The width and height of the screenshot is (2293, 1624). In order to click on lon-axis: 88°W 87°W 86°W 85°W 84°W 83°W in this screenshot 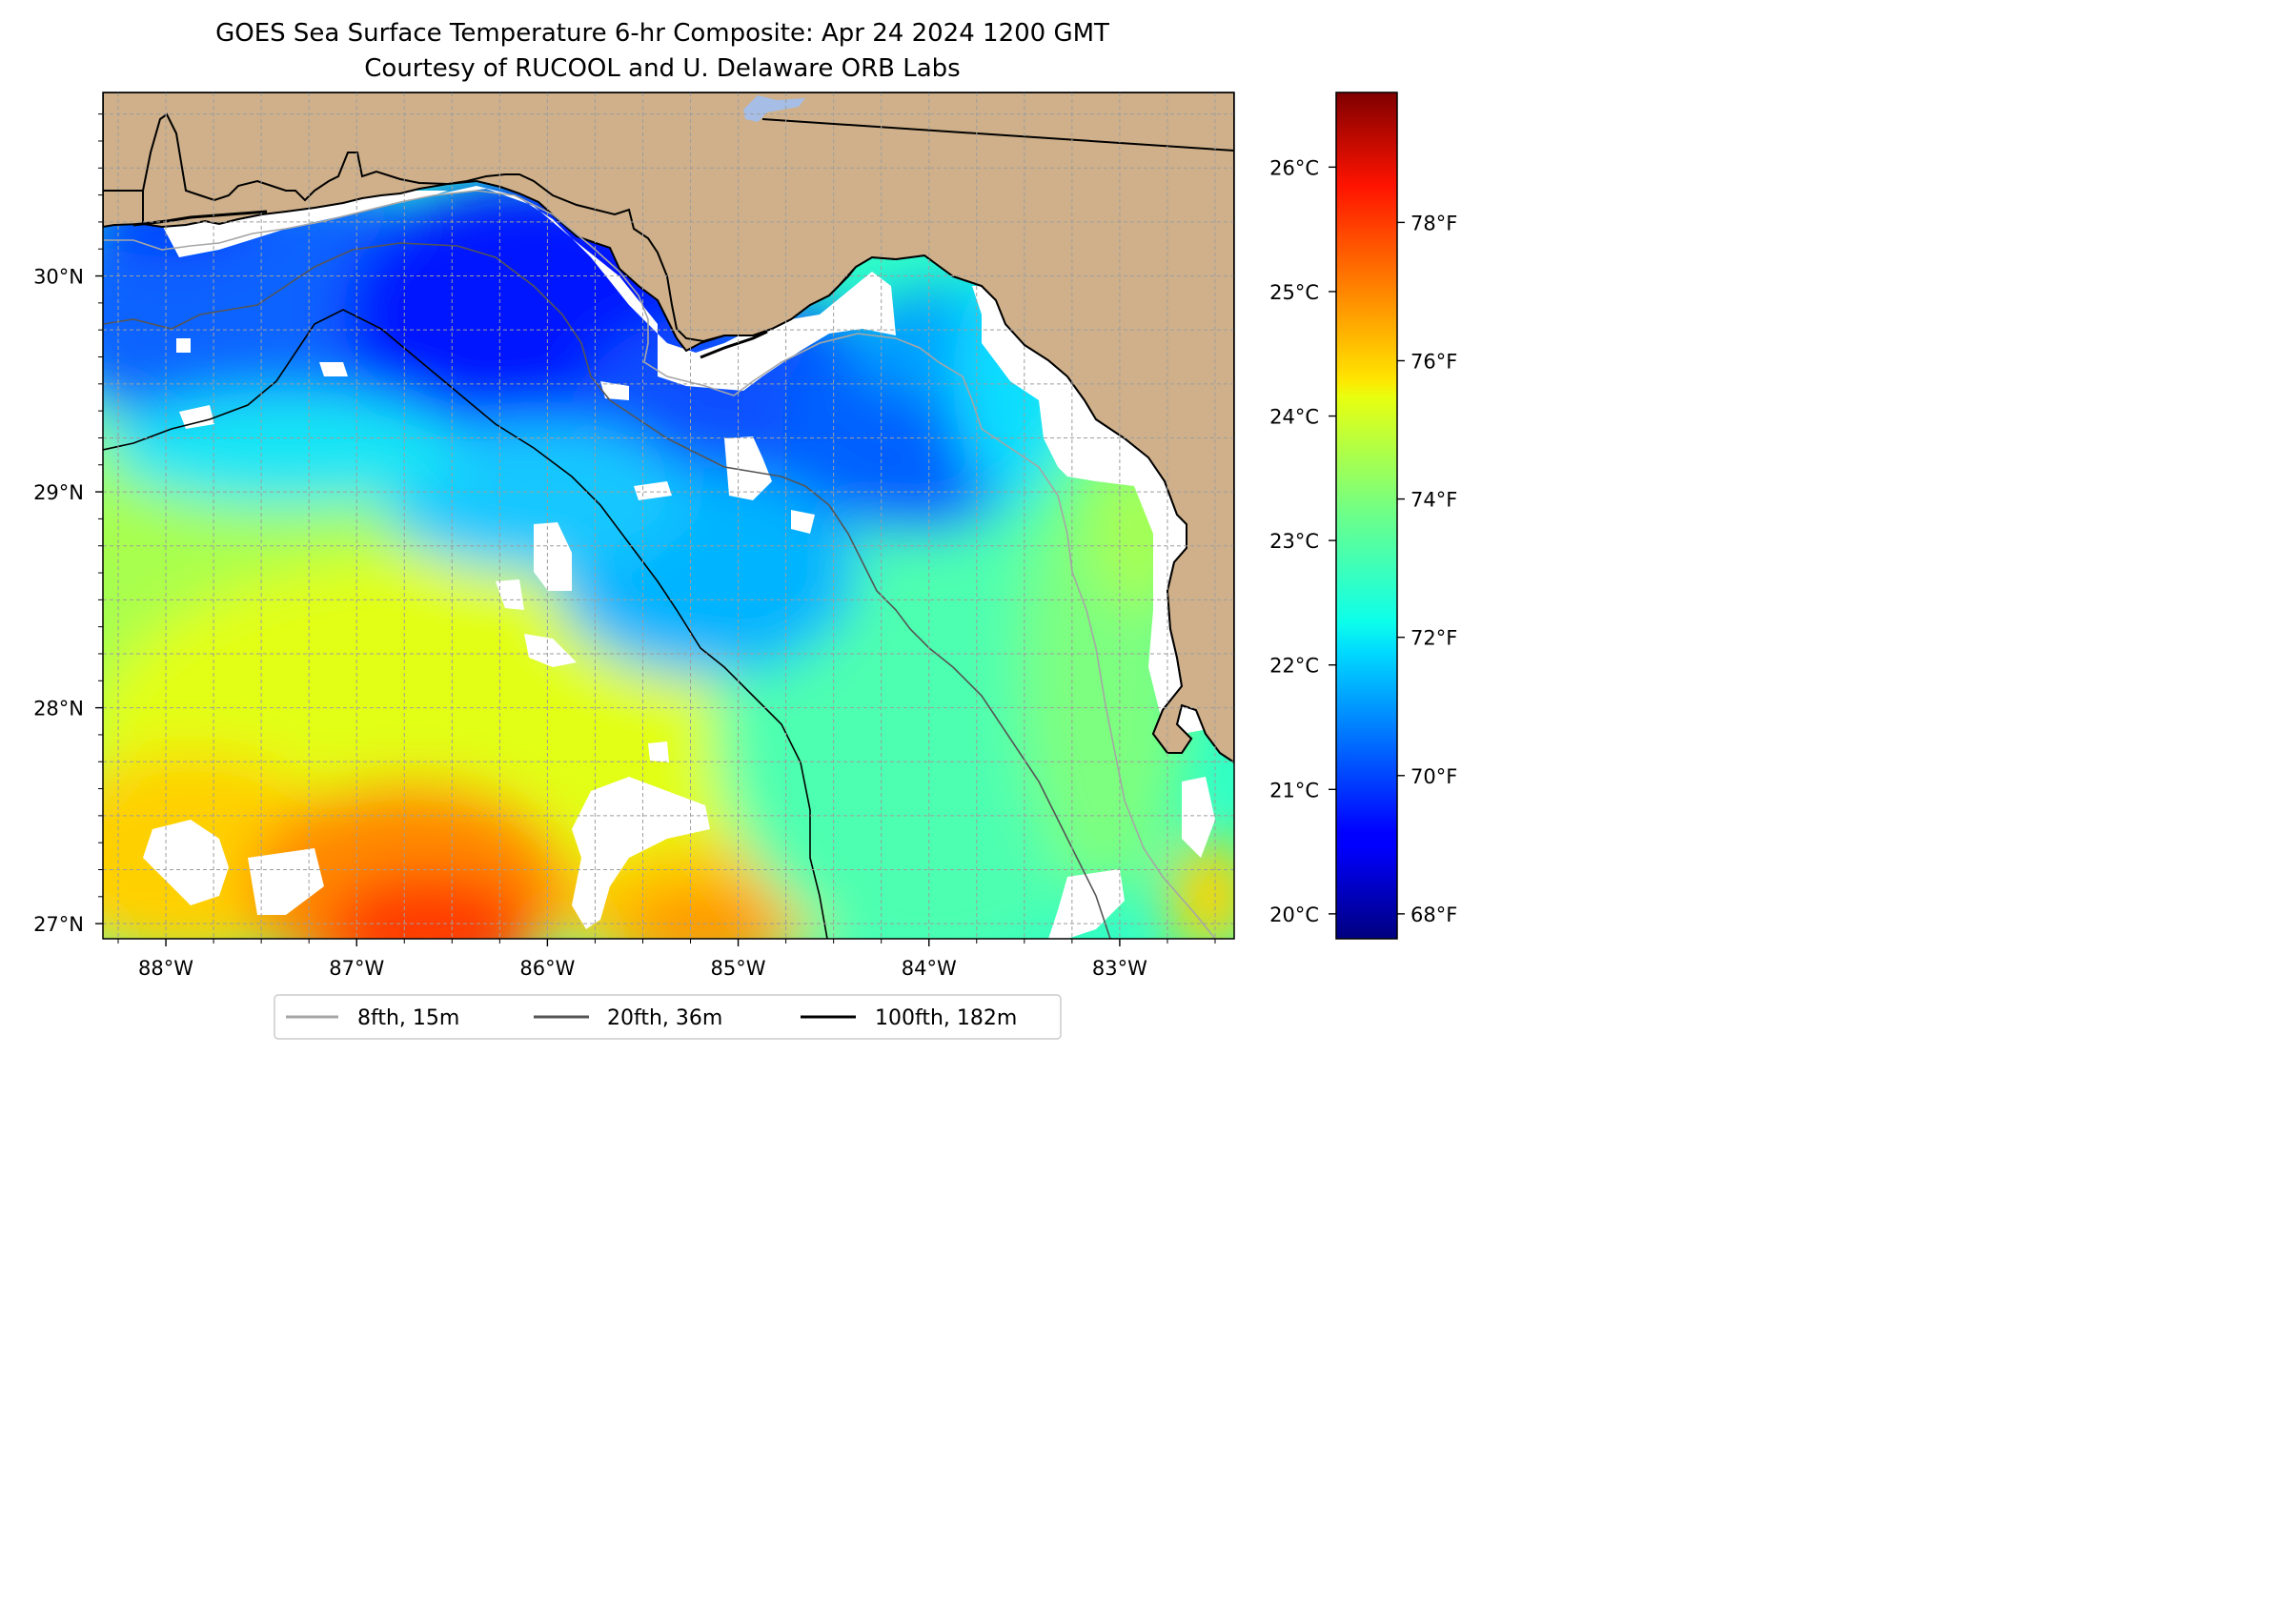, I will do `click(667, 959)`.